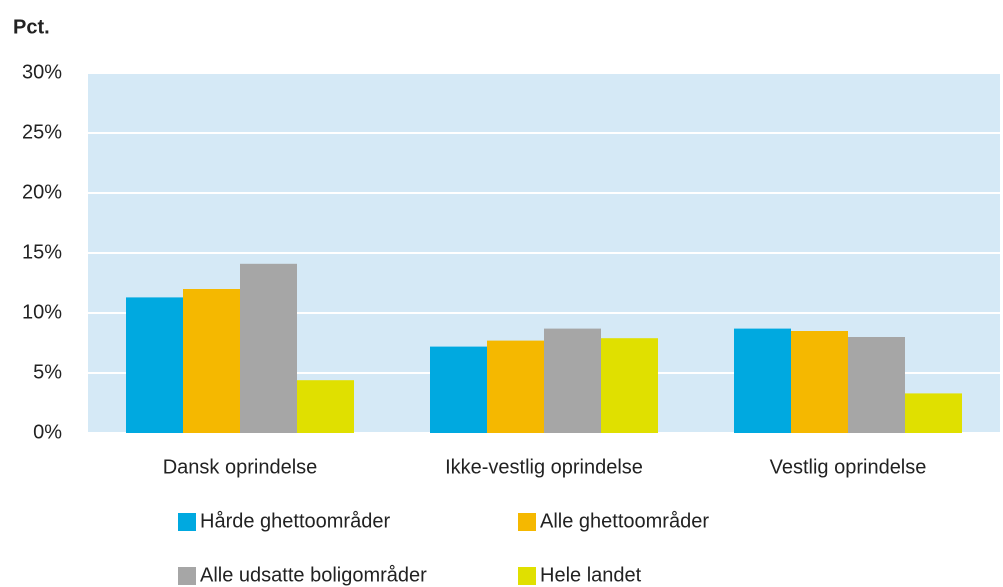 Image resolution: width=1003 pixels, height=587 pixels. What do you see at coordinates (42, 252) in the screenshot?
I see `y-tick-label: 15%` at bounding box center [42, 252].